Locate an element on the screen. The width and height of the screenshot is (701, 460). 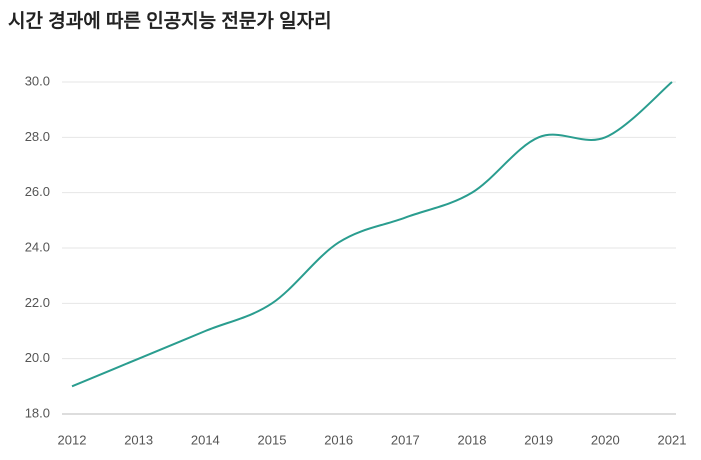
chart-title: 시간 경과에 따른 인공지능 전문가 일자리 is located at coordinates (170, 21).